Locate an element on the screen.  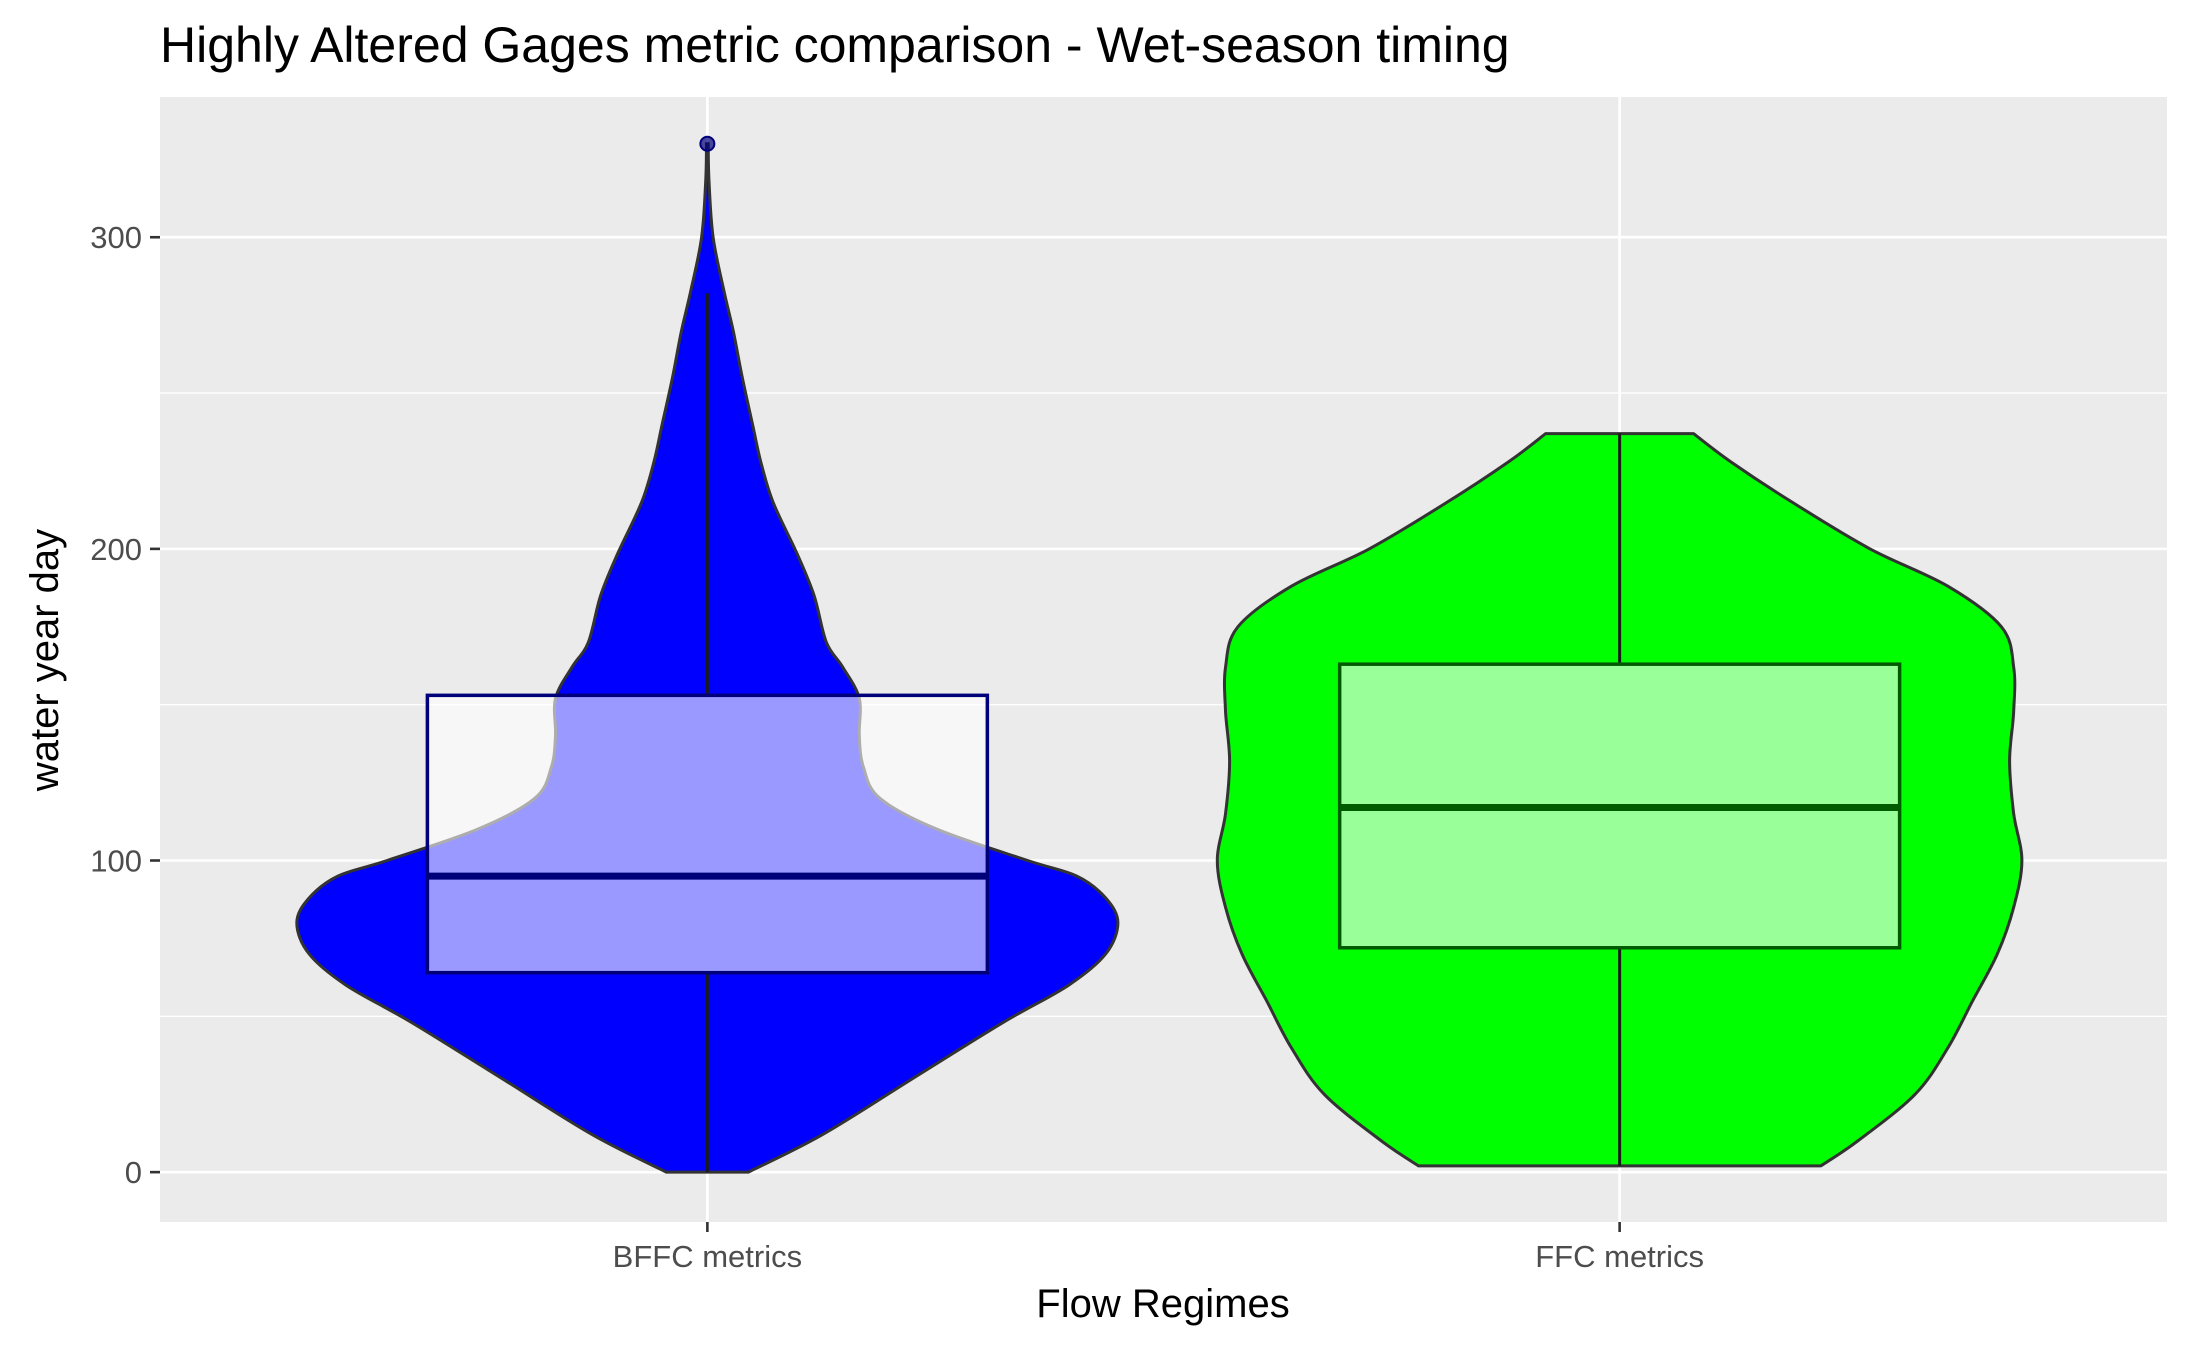
outlier-point is located at coordinates (707, 143).